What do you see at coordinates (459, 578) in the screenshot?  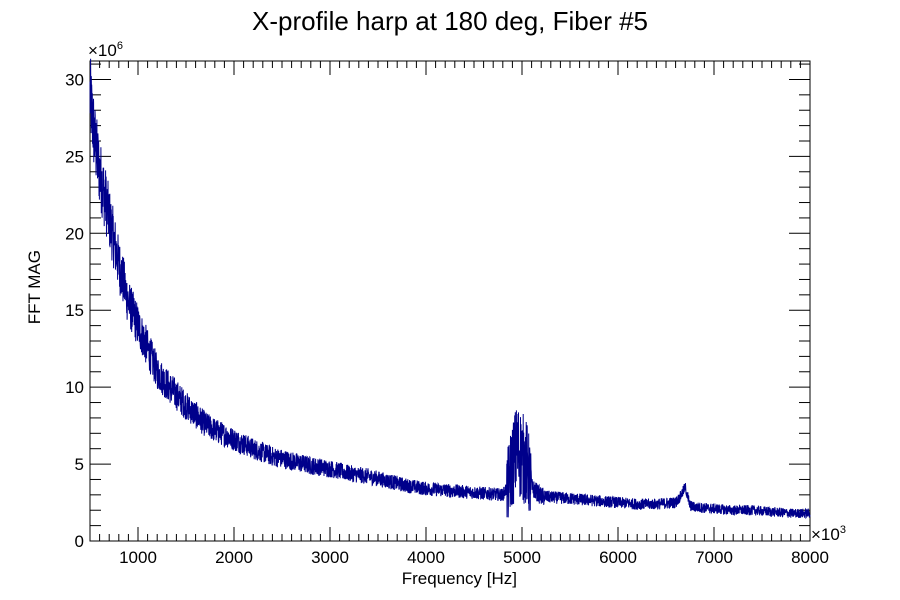 I see `x-axis-label: Frequency [Hz]` at bounding box center [459, 578].